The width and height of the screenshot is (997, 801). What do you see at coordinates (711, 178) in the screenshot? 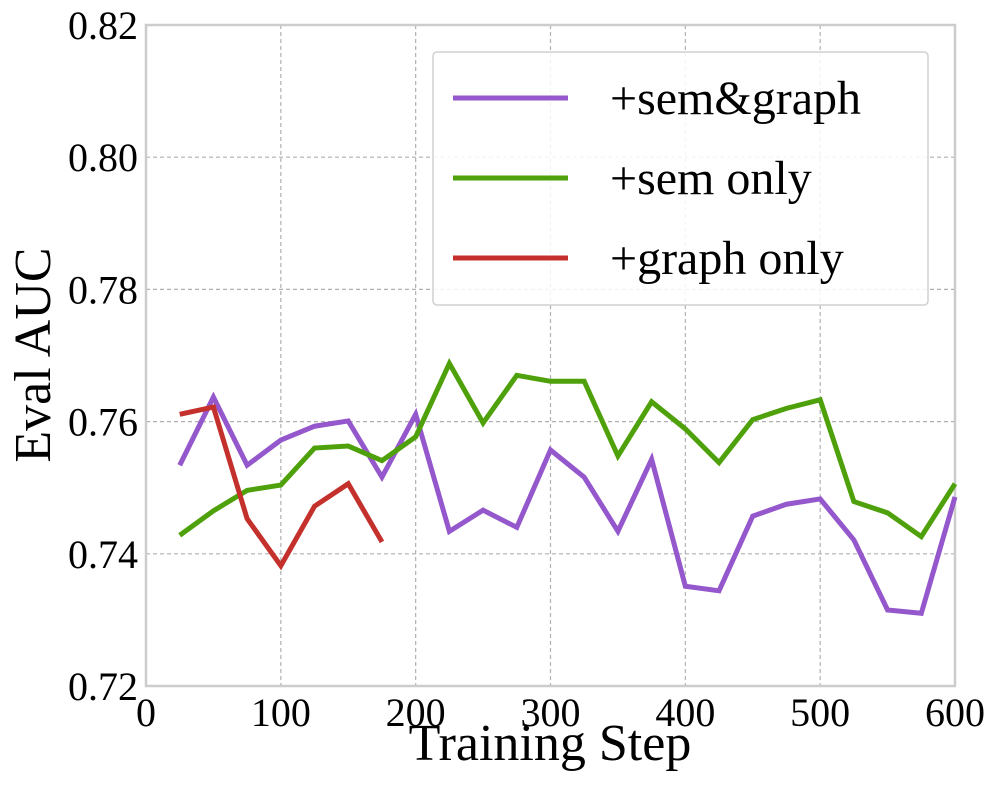
I see `legend-label: +sem only` at bounding box center [711, 178].